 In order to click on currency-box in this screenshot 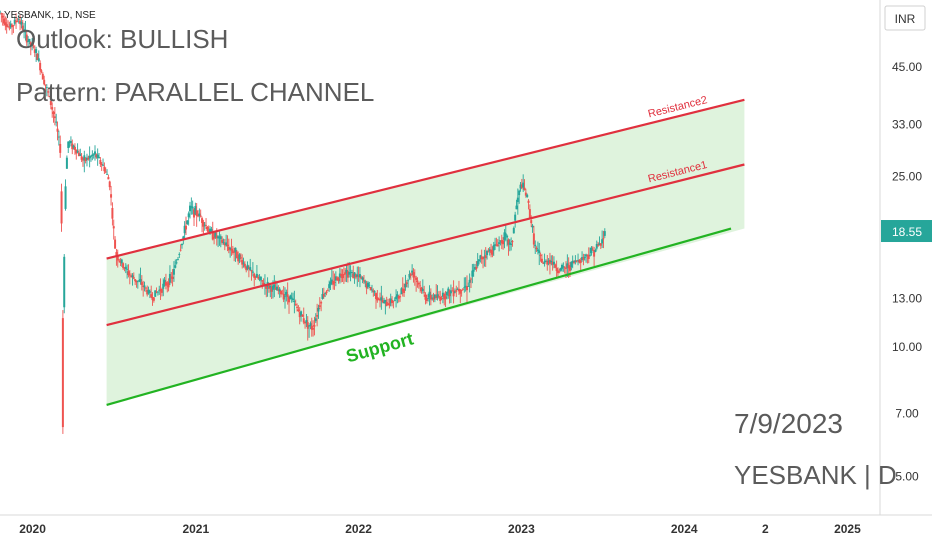, I will do `click(905, 18)`.